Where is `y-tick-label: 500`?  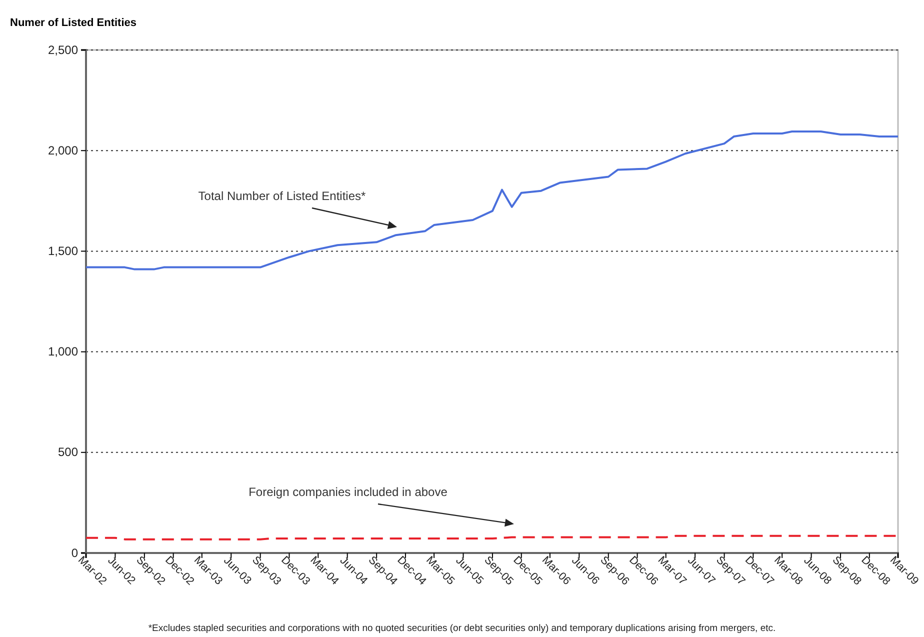 y-tick-label: 500 is located at coordinates (68, 452).